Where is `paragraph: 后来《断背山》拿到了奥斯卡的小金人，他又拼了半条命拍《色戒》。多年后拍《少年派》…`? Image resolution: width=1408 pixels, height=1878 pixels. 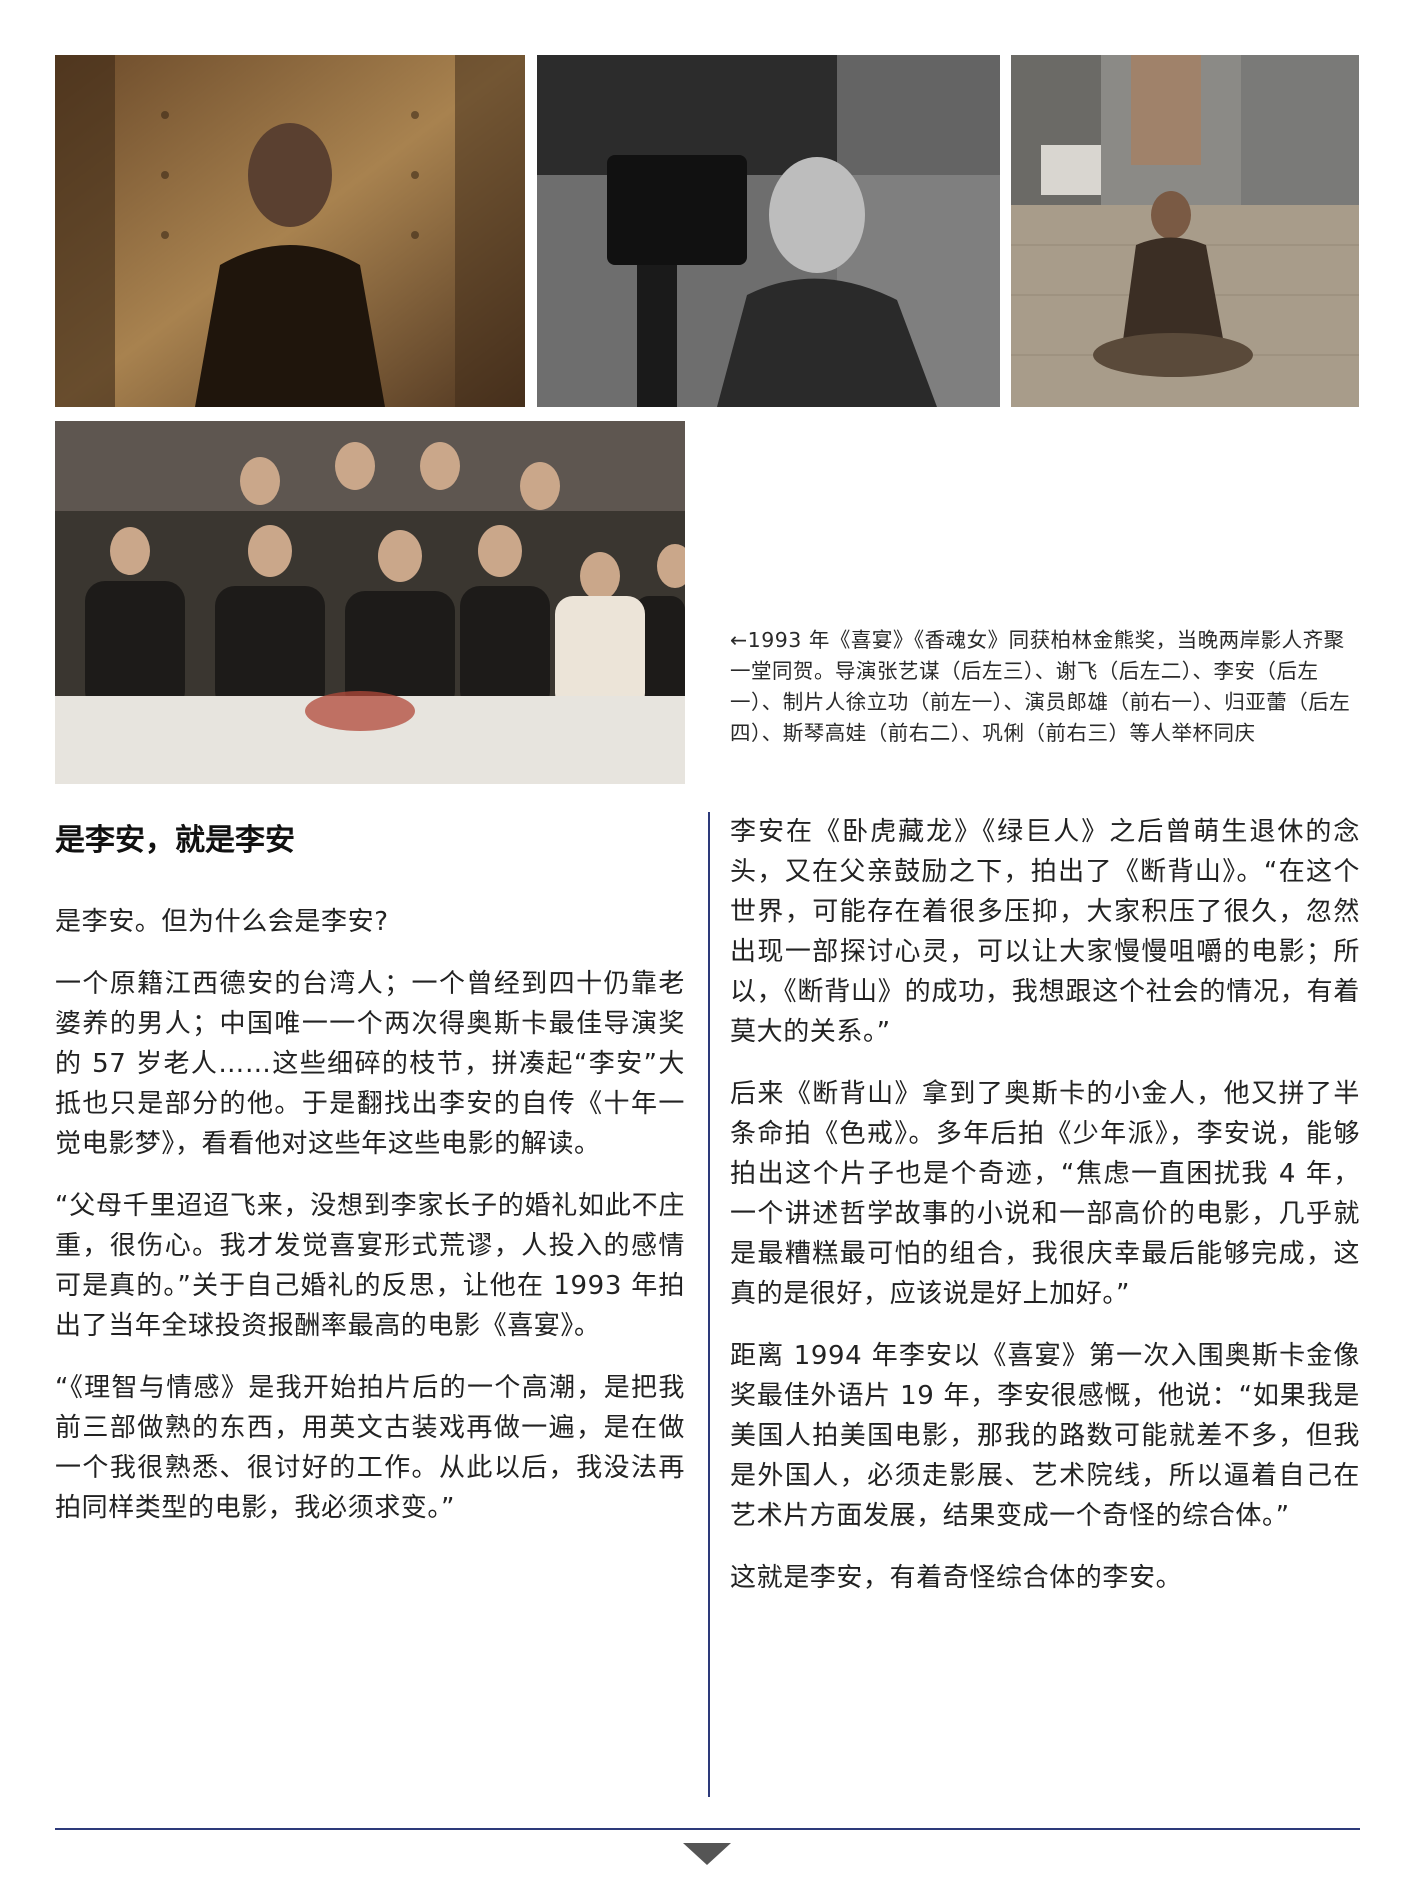 paragraph: 后来《断背山》拿到了奥斯卡的小金人，他又拼了半条命拍《色戒》。多年后拍《少年派》… is located at coordinates (1045, 1194).